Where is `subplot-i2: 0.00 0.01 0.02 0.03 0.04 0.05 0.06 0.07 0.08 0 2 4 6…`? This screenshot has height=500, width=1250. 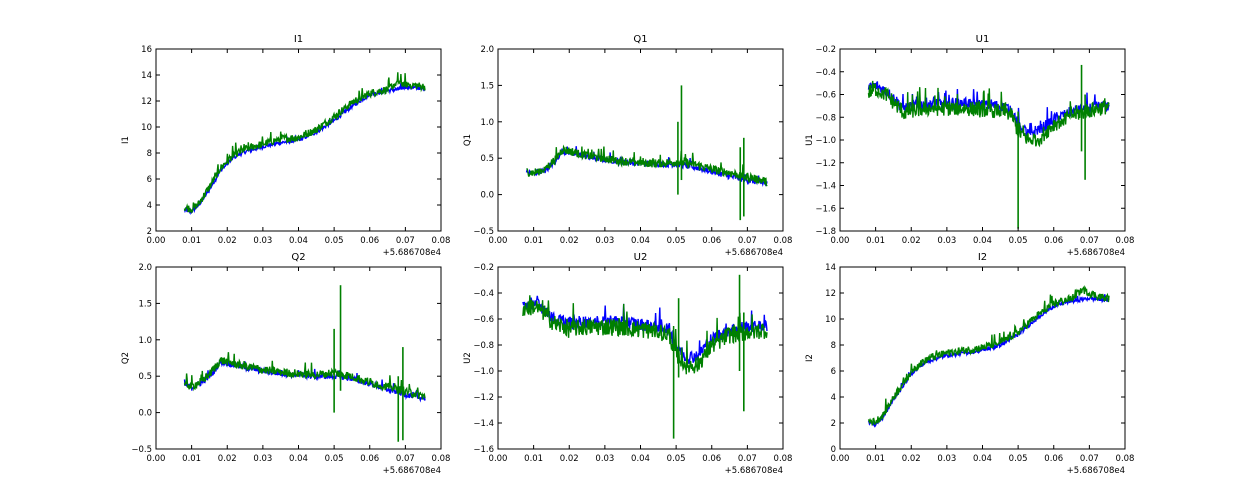
subplot-i2: 0.00 0.01 0.02 0.03 0.04 0.05 0.06 0.07 0.08 0 2 4 6… is located at coordinates (969, 364).